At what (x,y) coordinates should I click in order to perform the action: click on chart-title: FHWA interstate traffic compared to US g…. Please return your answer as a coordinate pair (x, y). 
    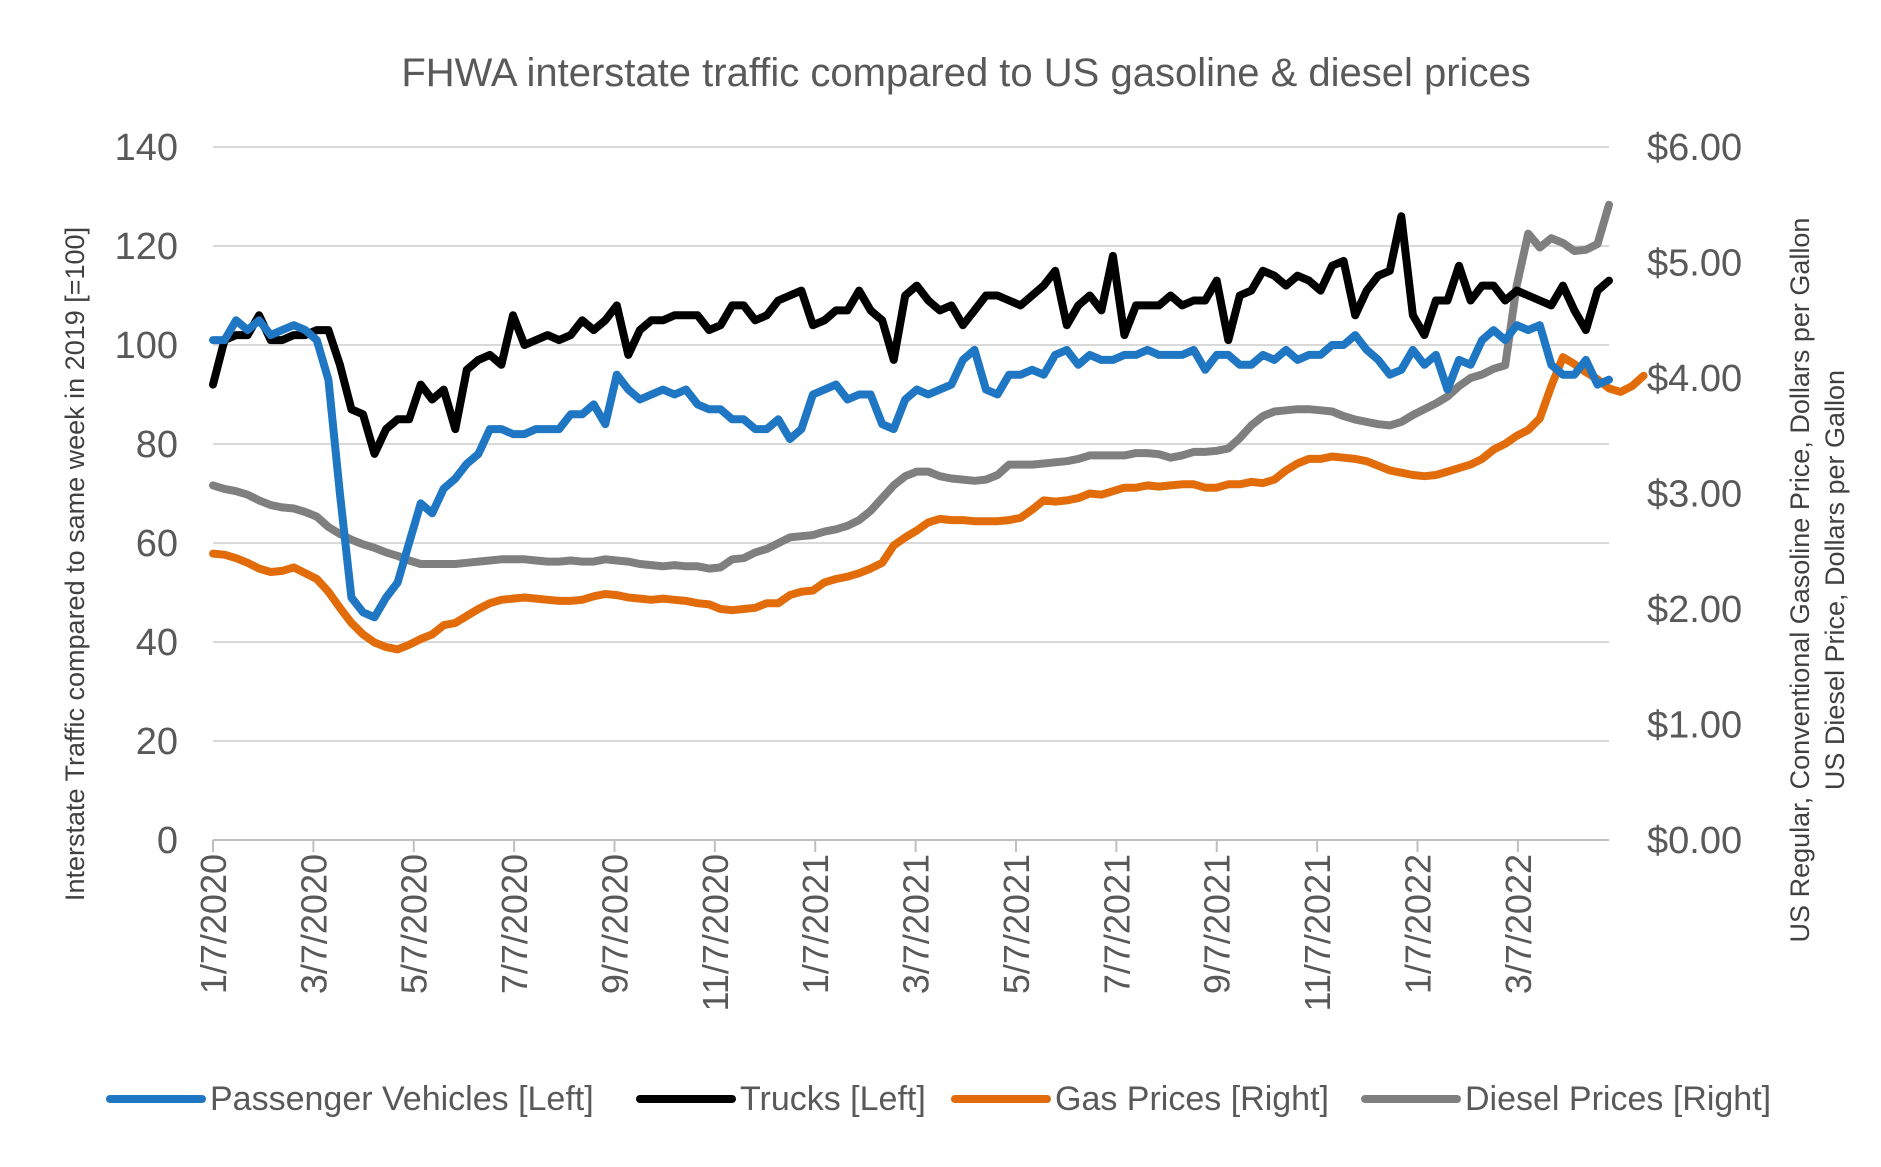
    Looking at the image, I should click on (965, 73).